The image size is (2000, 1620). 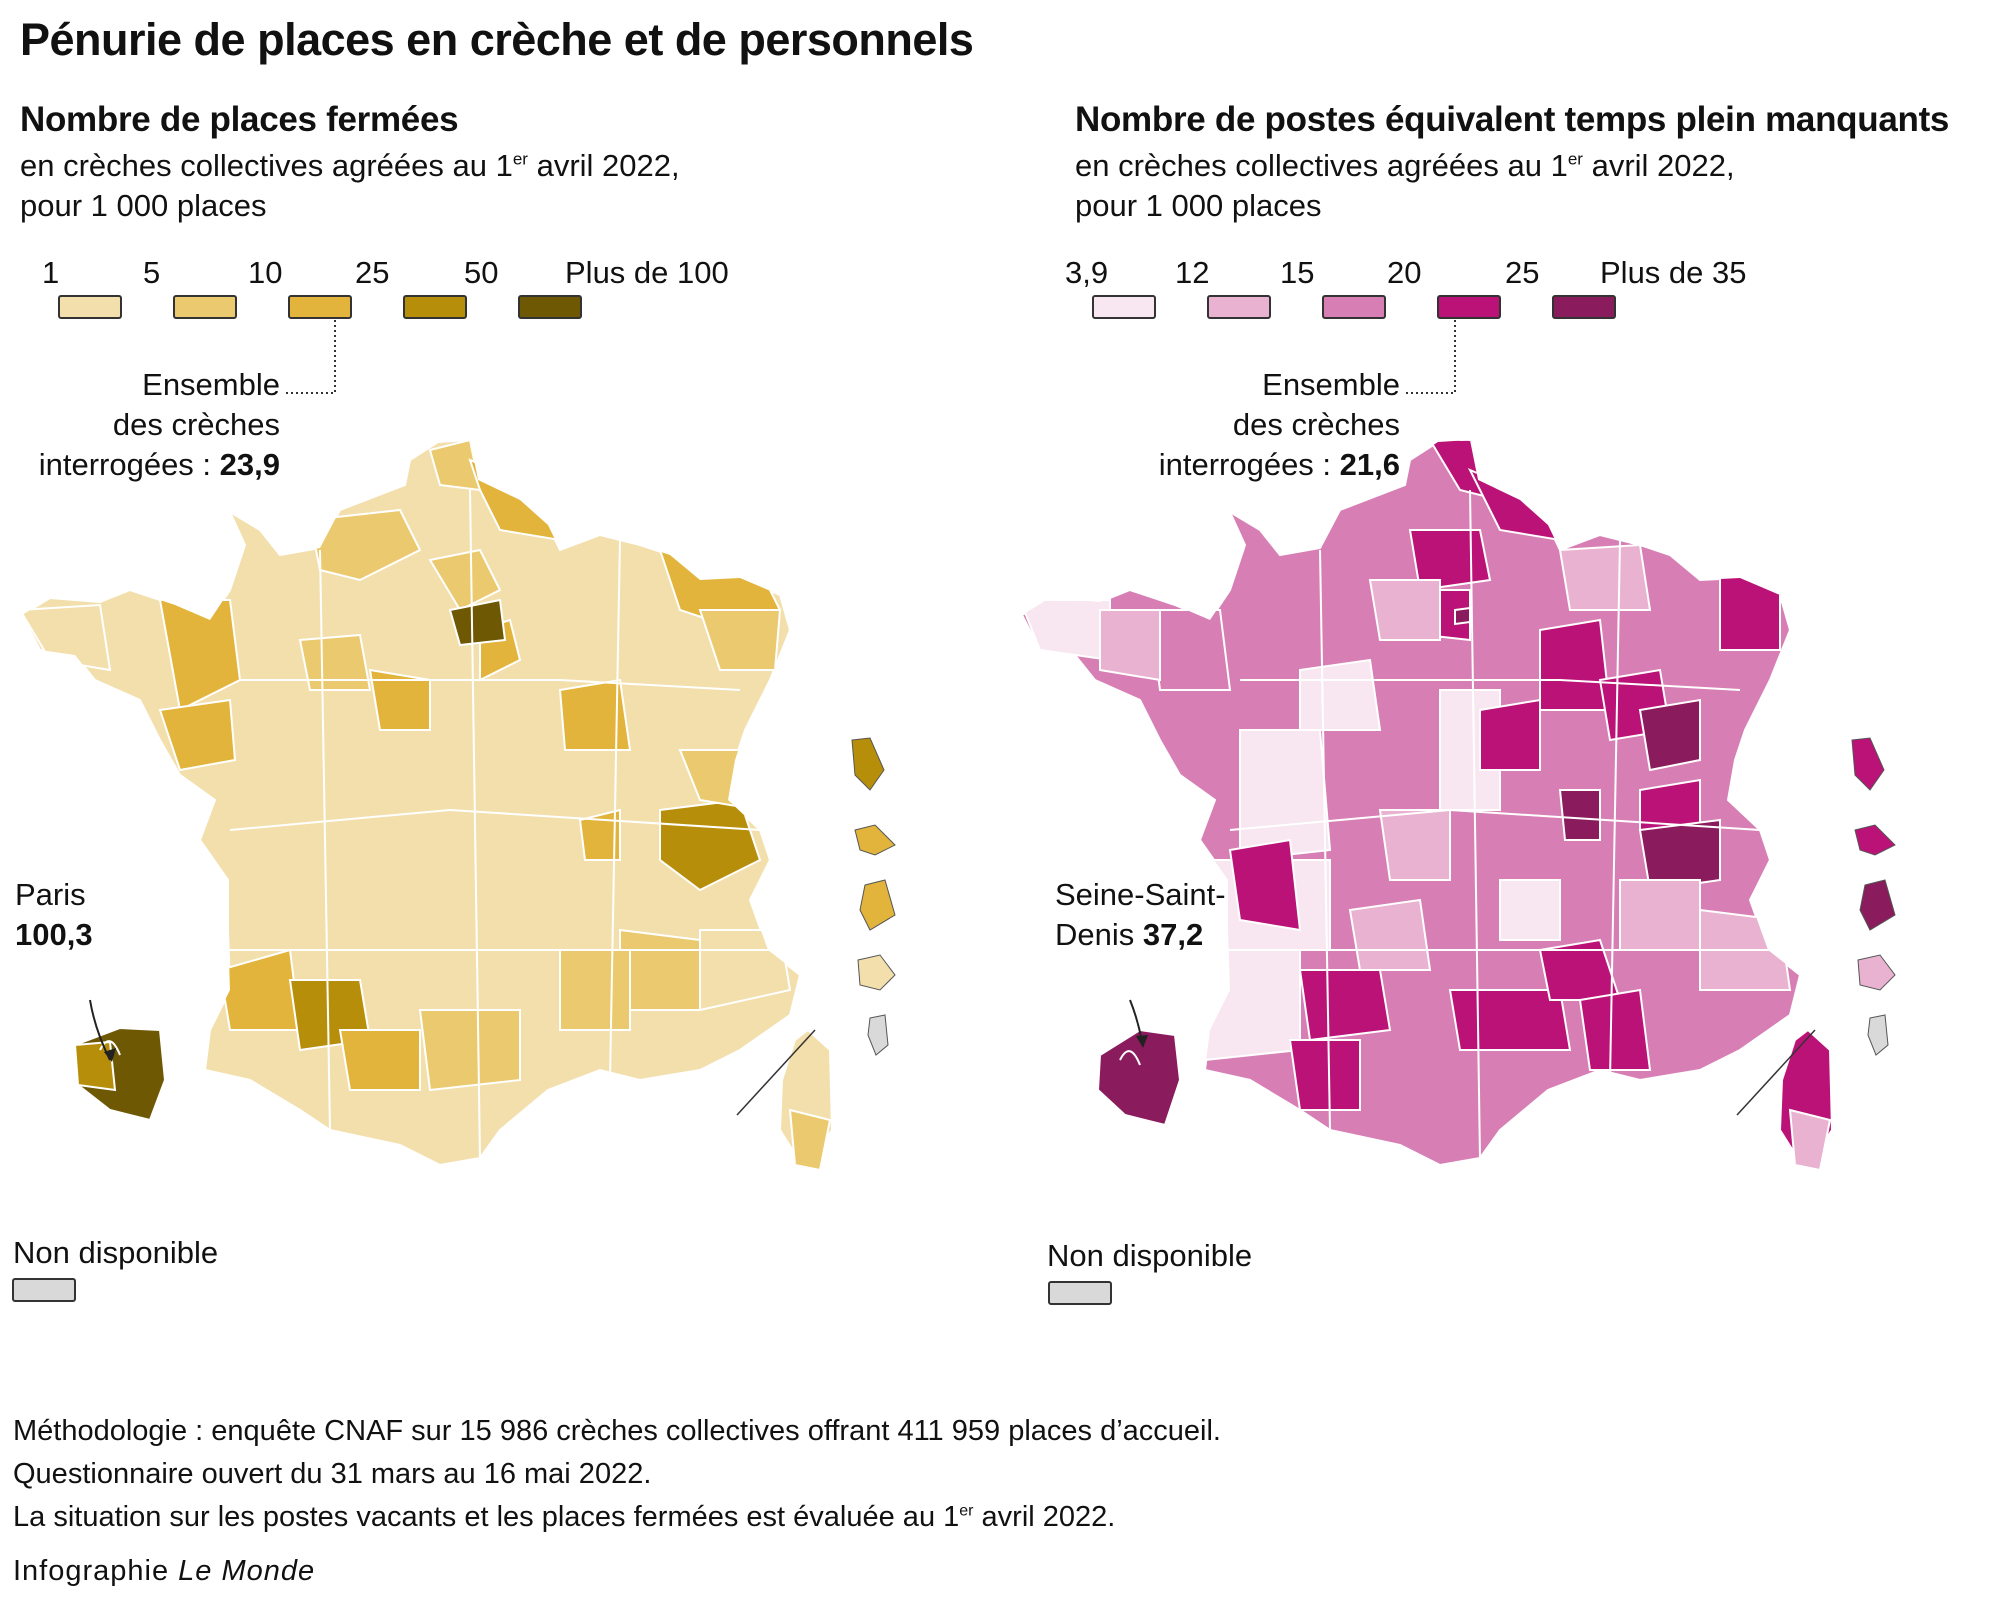 What do you see at coordinates (1414, 845) in the screenshot?
I see `region-correze` at bounding box center [1414, 845].